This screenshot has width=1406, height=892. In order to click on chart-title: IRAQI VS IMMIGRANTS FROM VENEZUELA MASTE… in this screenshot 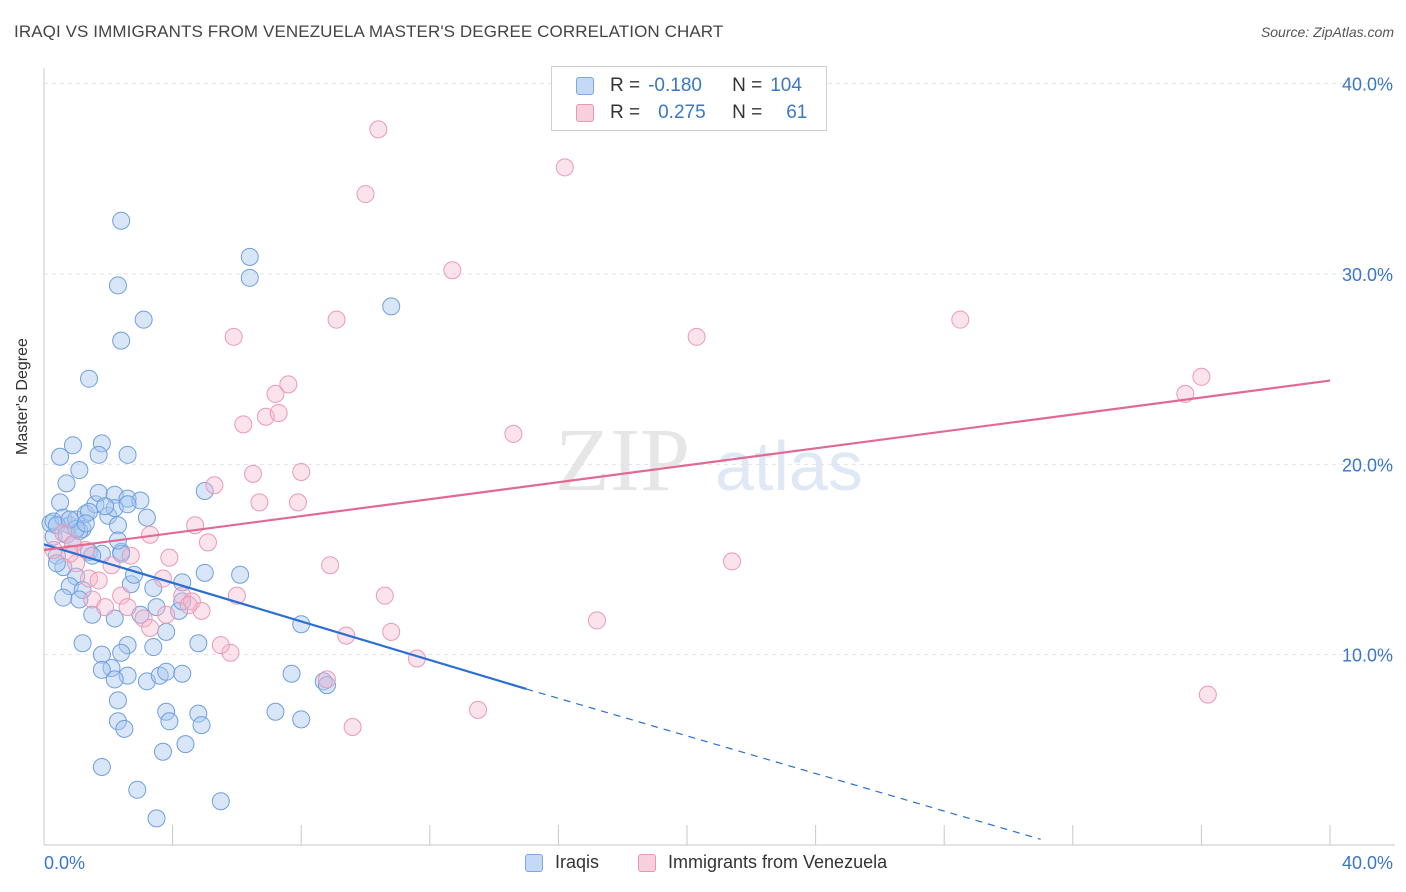, I will do `click(369, 31)`.